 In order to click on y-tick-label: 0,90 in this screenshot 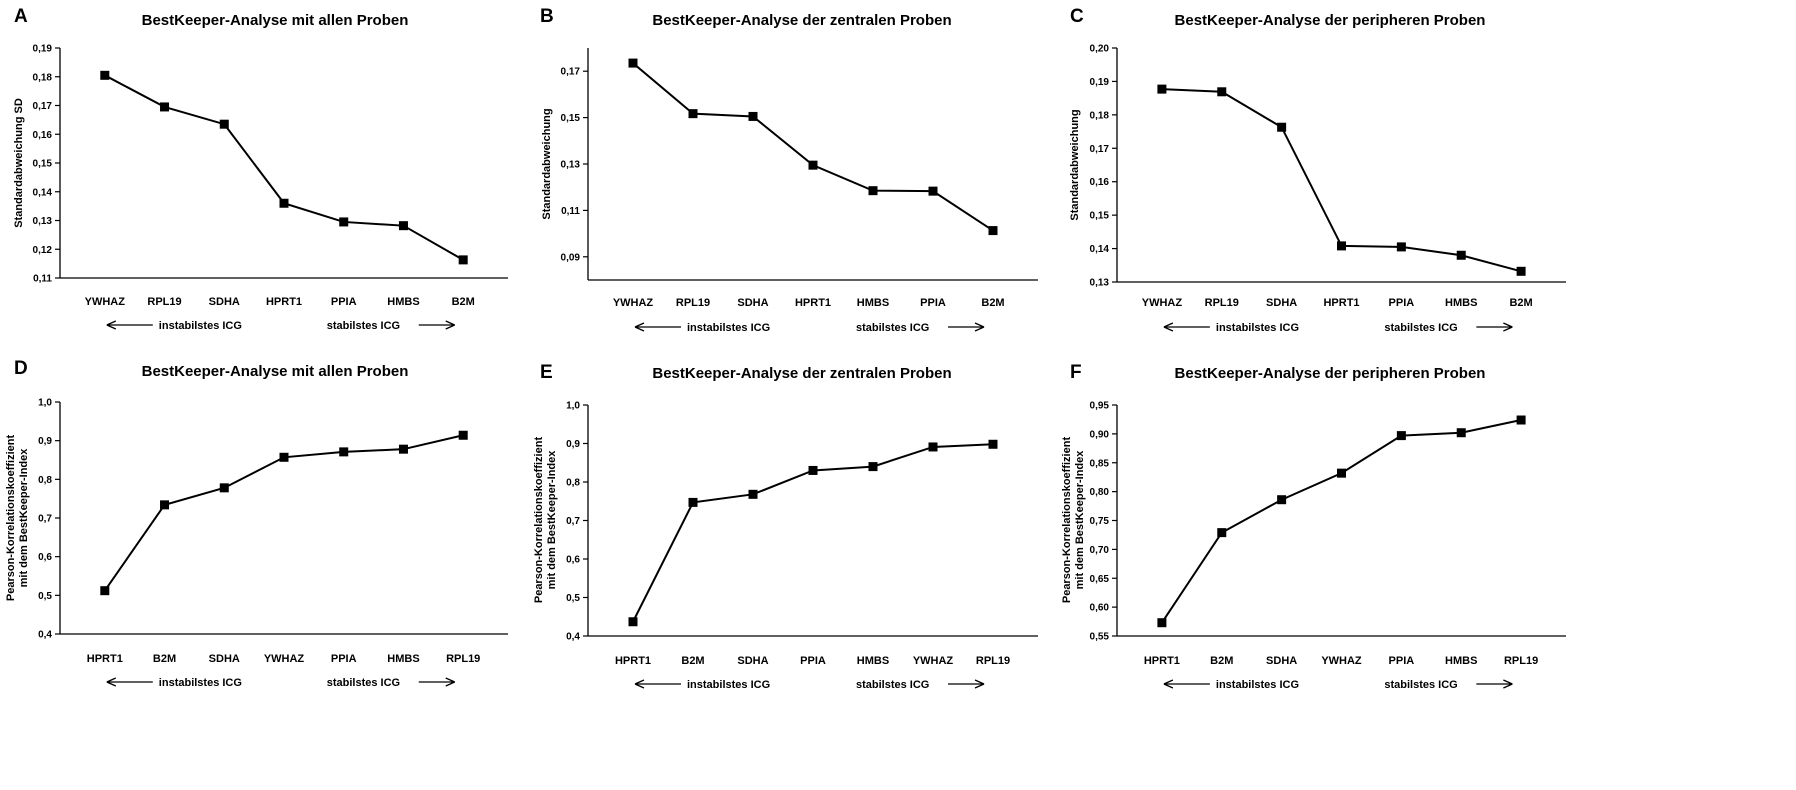, I will do `click(1100, 434)`.